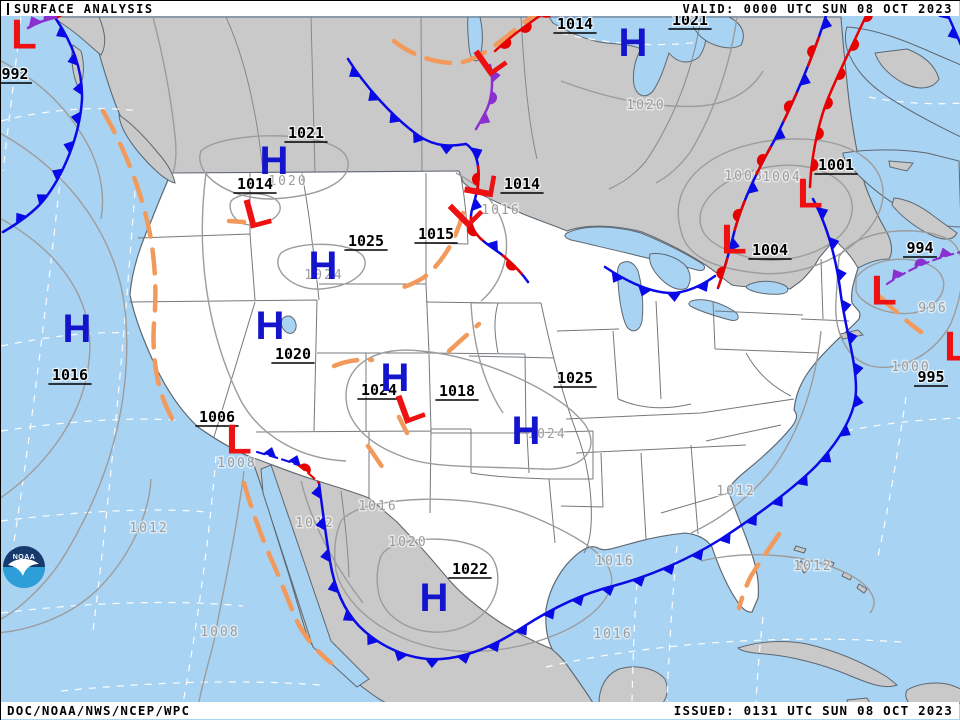 This screenshot has height=720, width=960. What do you see at coordinates (817, 8) in the screenshot?
I see `valid-time: VALID: 0000 UTC SUN 08 OCT 2023` at bounding box center [817, 8].